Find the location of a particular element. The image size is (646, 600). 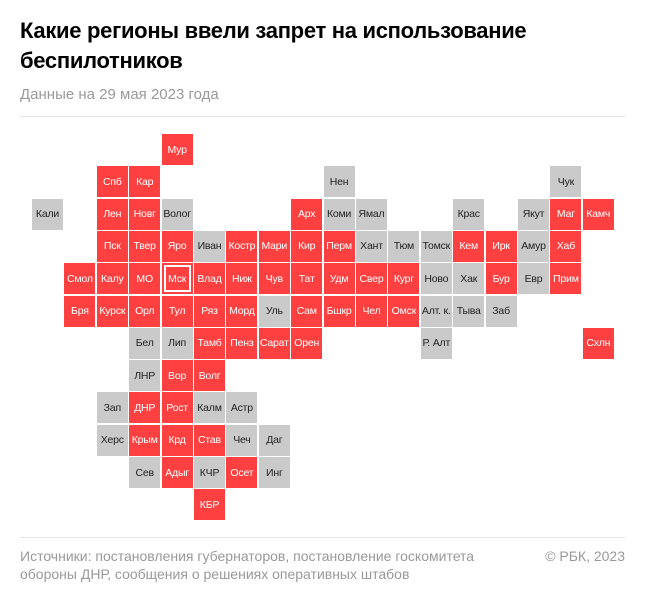

region-tile: Омск is located at coordinates (404, 311).